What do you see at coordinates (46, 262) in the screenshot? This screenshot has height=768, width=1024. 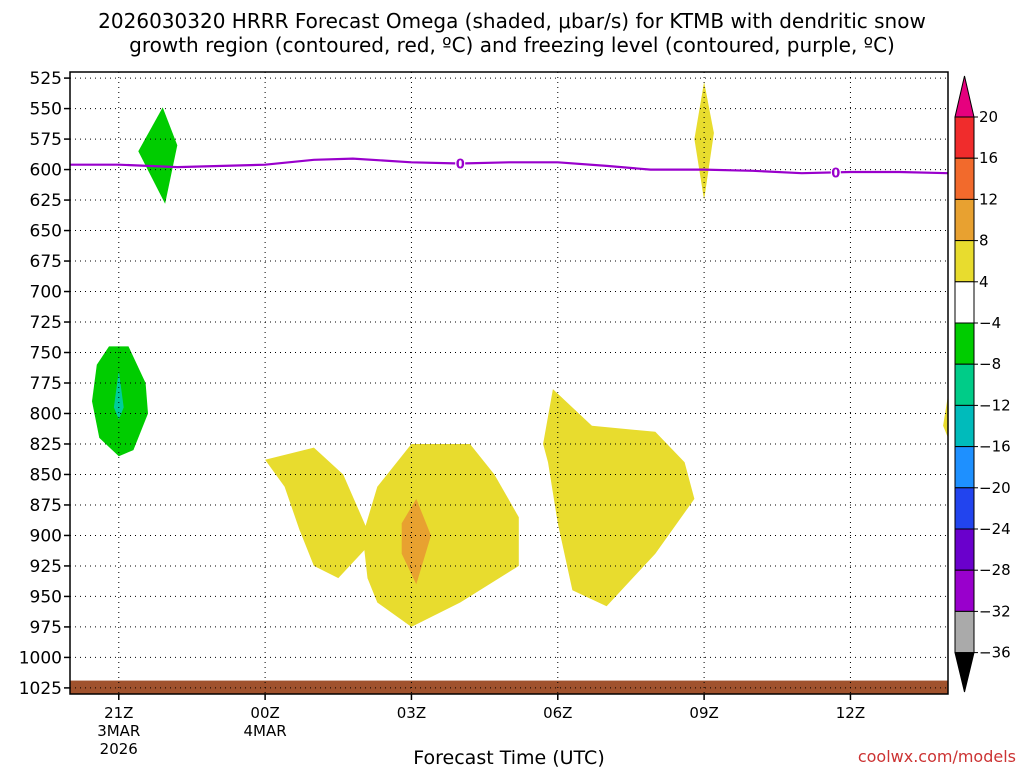 I see `y-tick-label: 675` at bounding box center [46, 262].